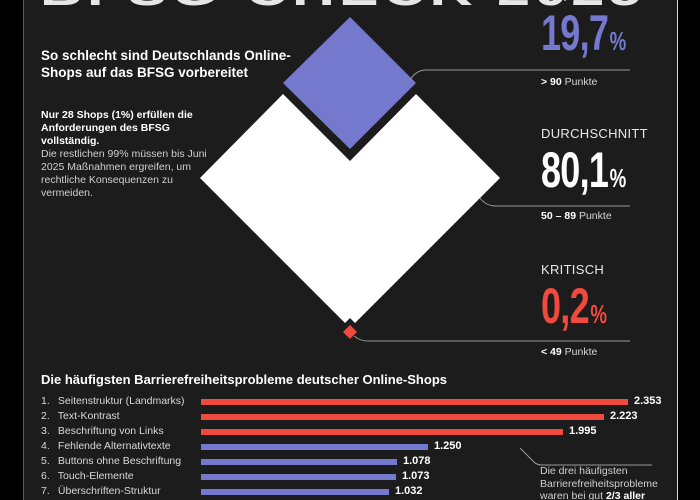 Image resolution: width=700 pixels, height=500 pixels. What do you see at coordinates (579, 352) in the screenshot?
I see `stat-critical-range-text: Punkte` at bounding box center [579, 352].